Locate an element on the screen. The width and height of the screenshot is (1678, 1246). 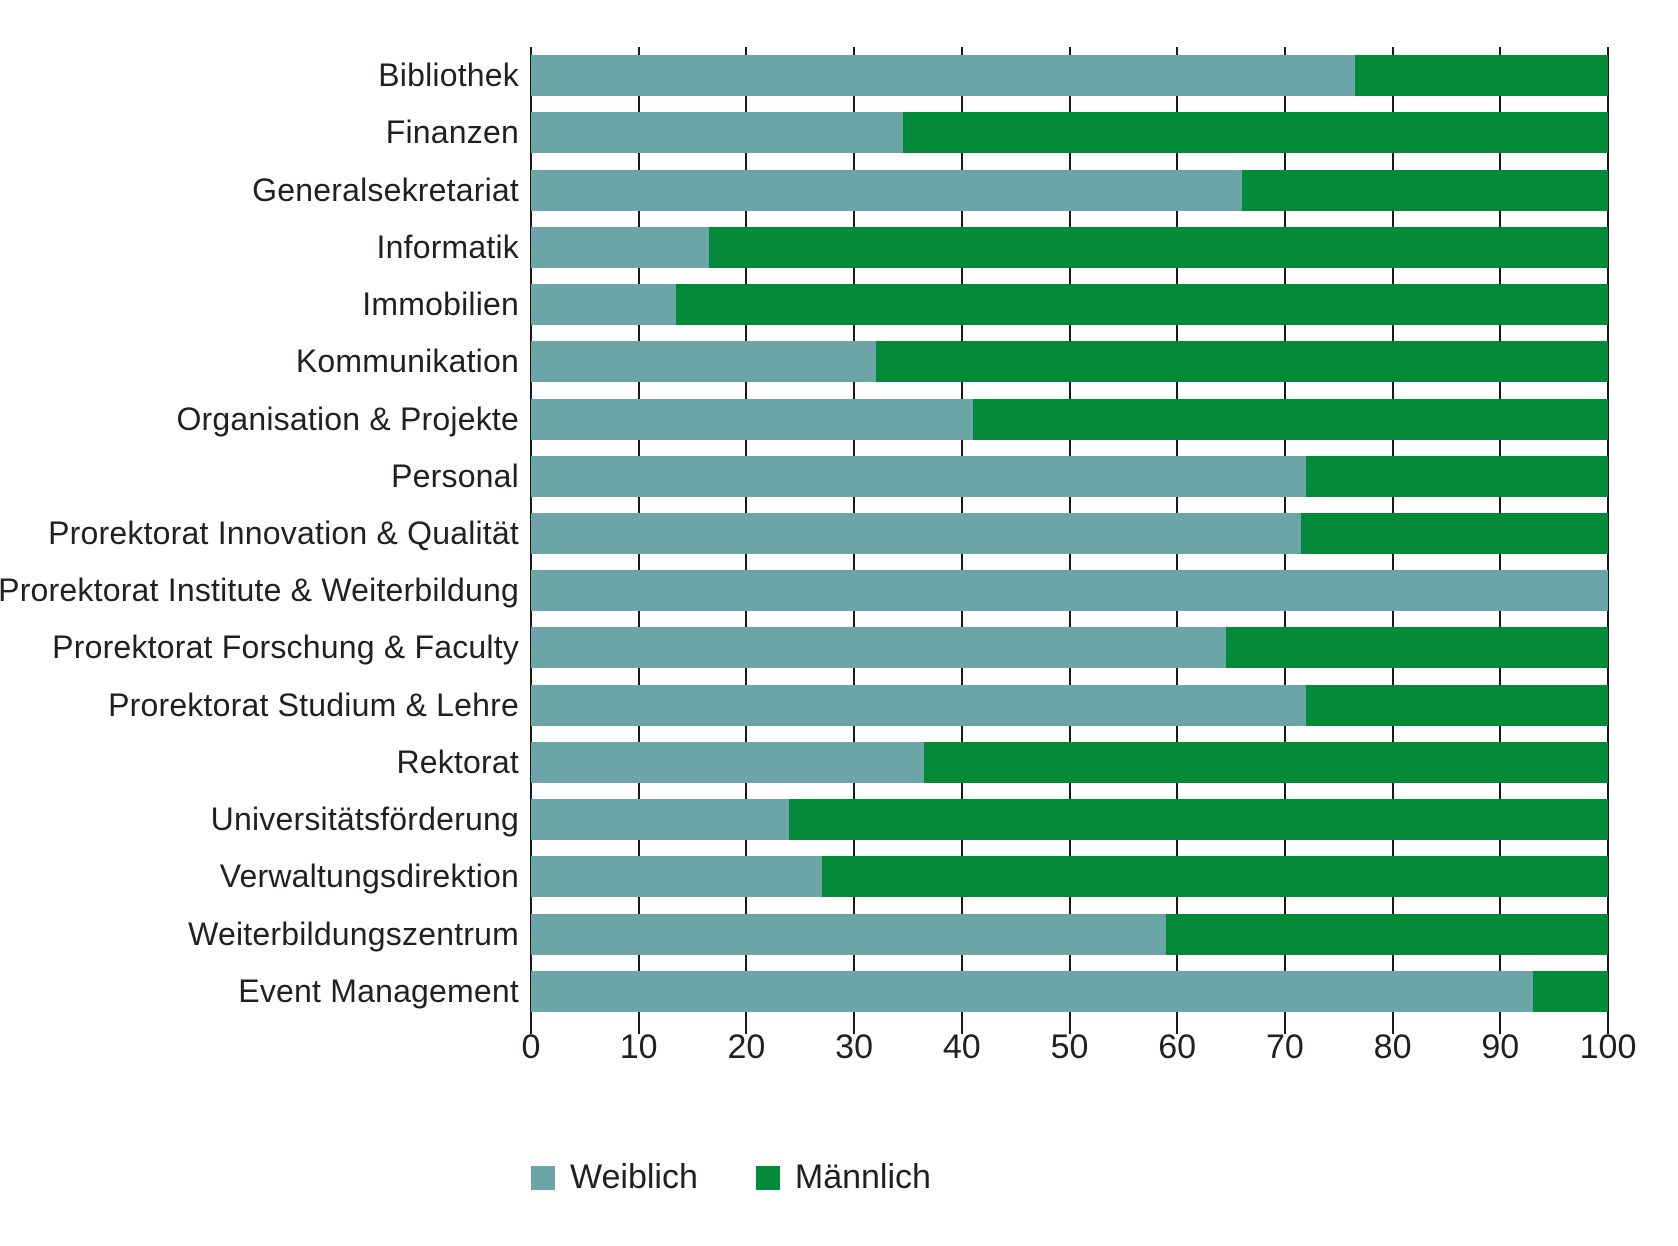
category-label: Prorektorat Studium & Lehre is located at coordinates (313, 704).